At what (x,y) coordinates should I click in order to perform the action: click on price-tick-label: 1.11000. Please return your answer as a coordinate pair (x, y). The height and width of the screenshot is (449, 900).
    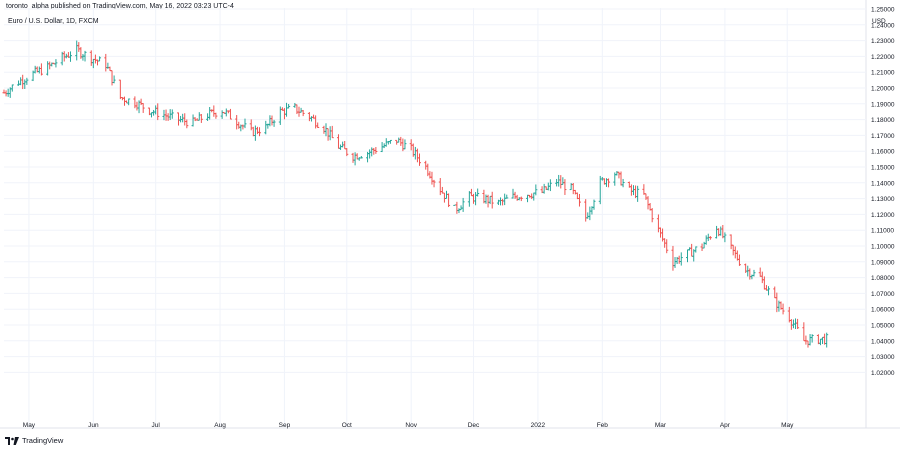
    Looking at the image, I should click on (882, 231).